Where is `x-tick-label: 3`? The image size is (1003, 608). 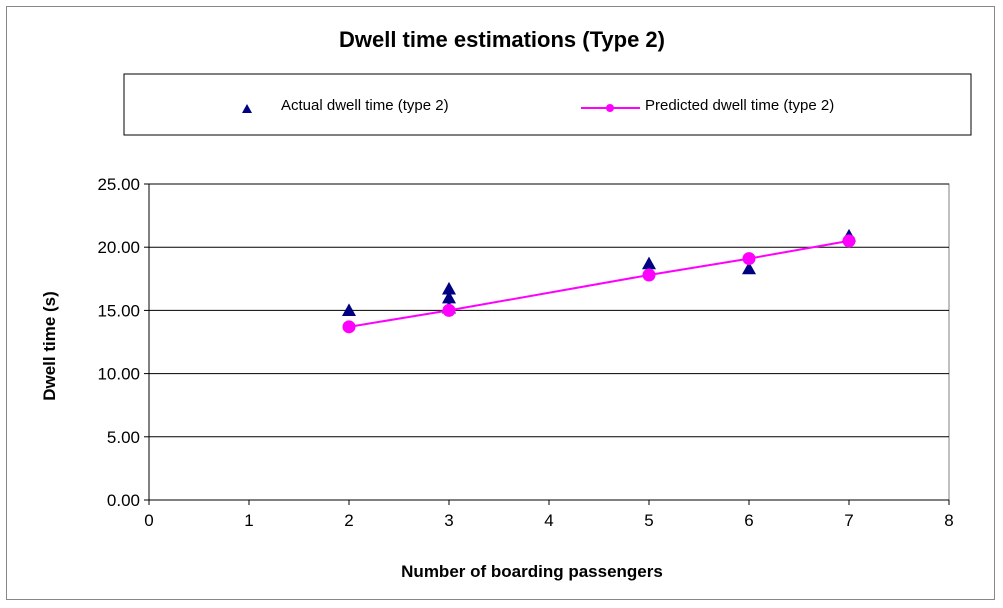 x-tick-label: 3 is located at coordinates (448, 520).